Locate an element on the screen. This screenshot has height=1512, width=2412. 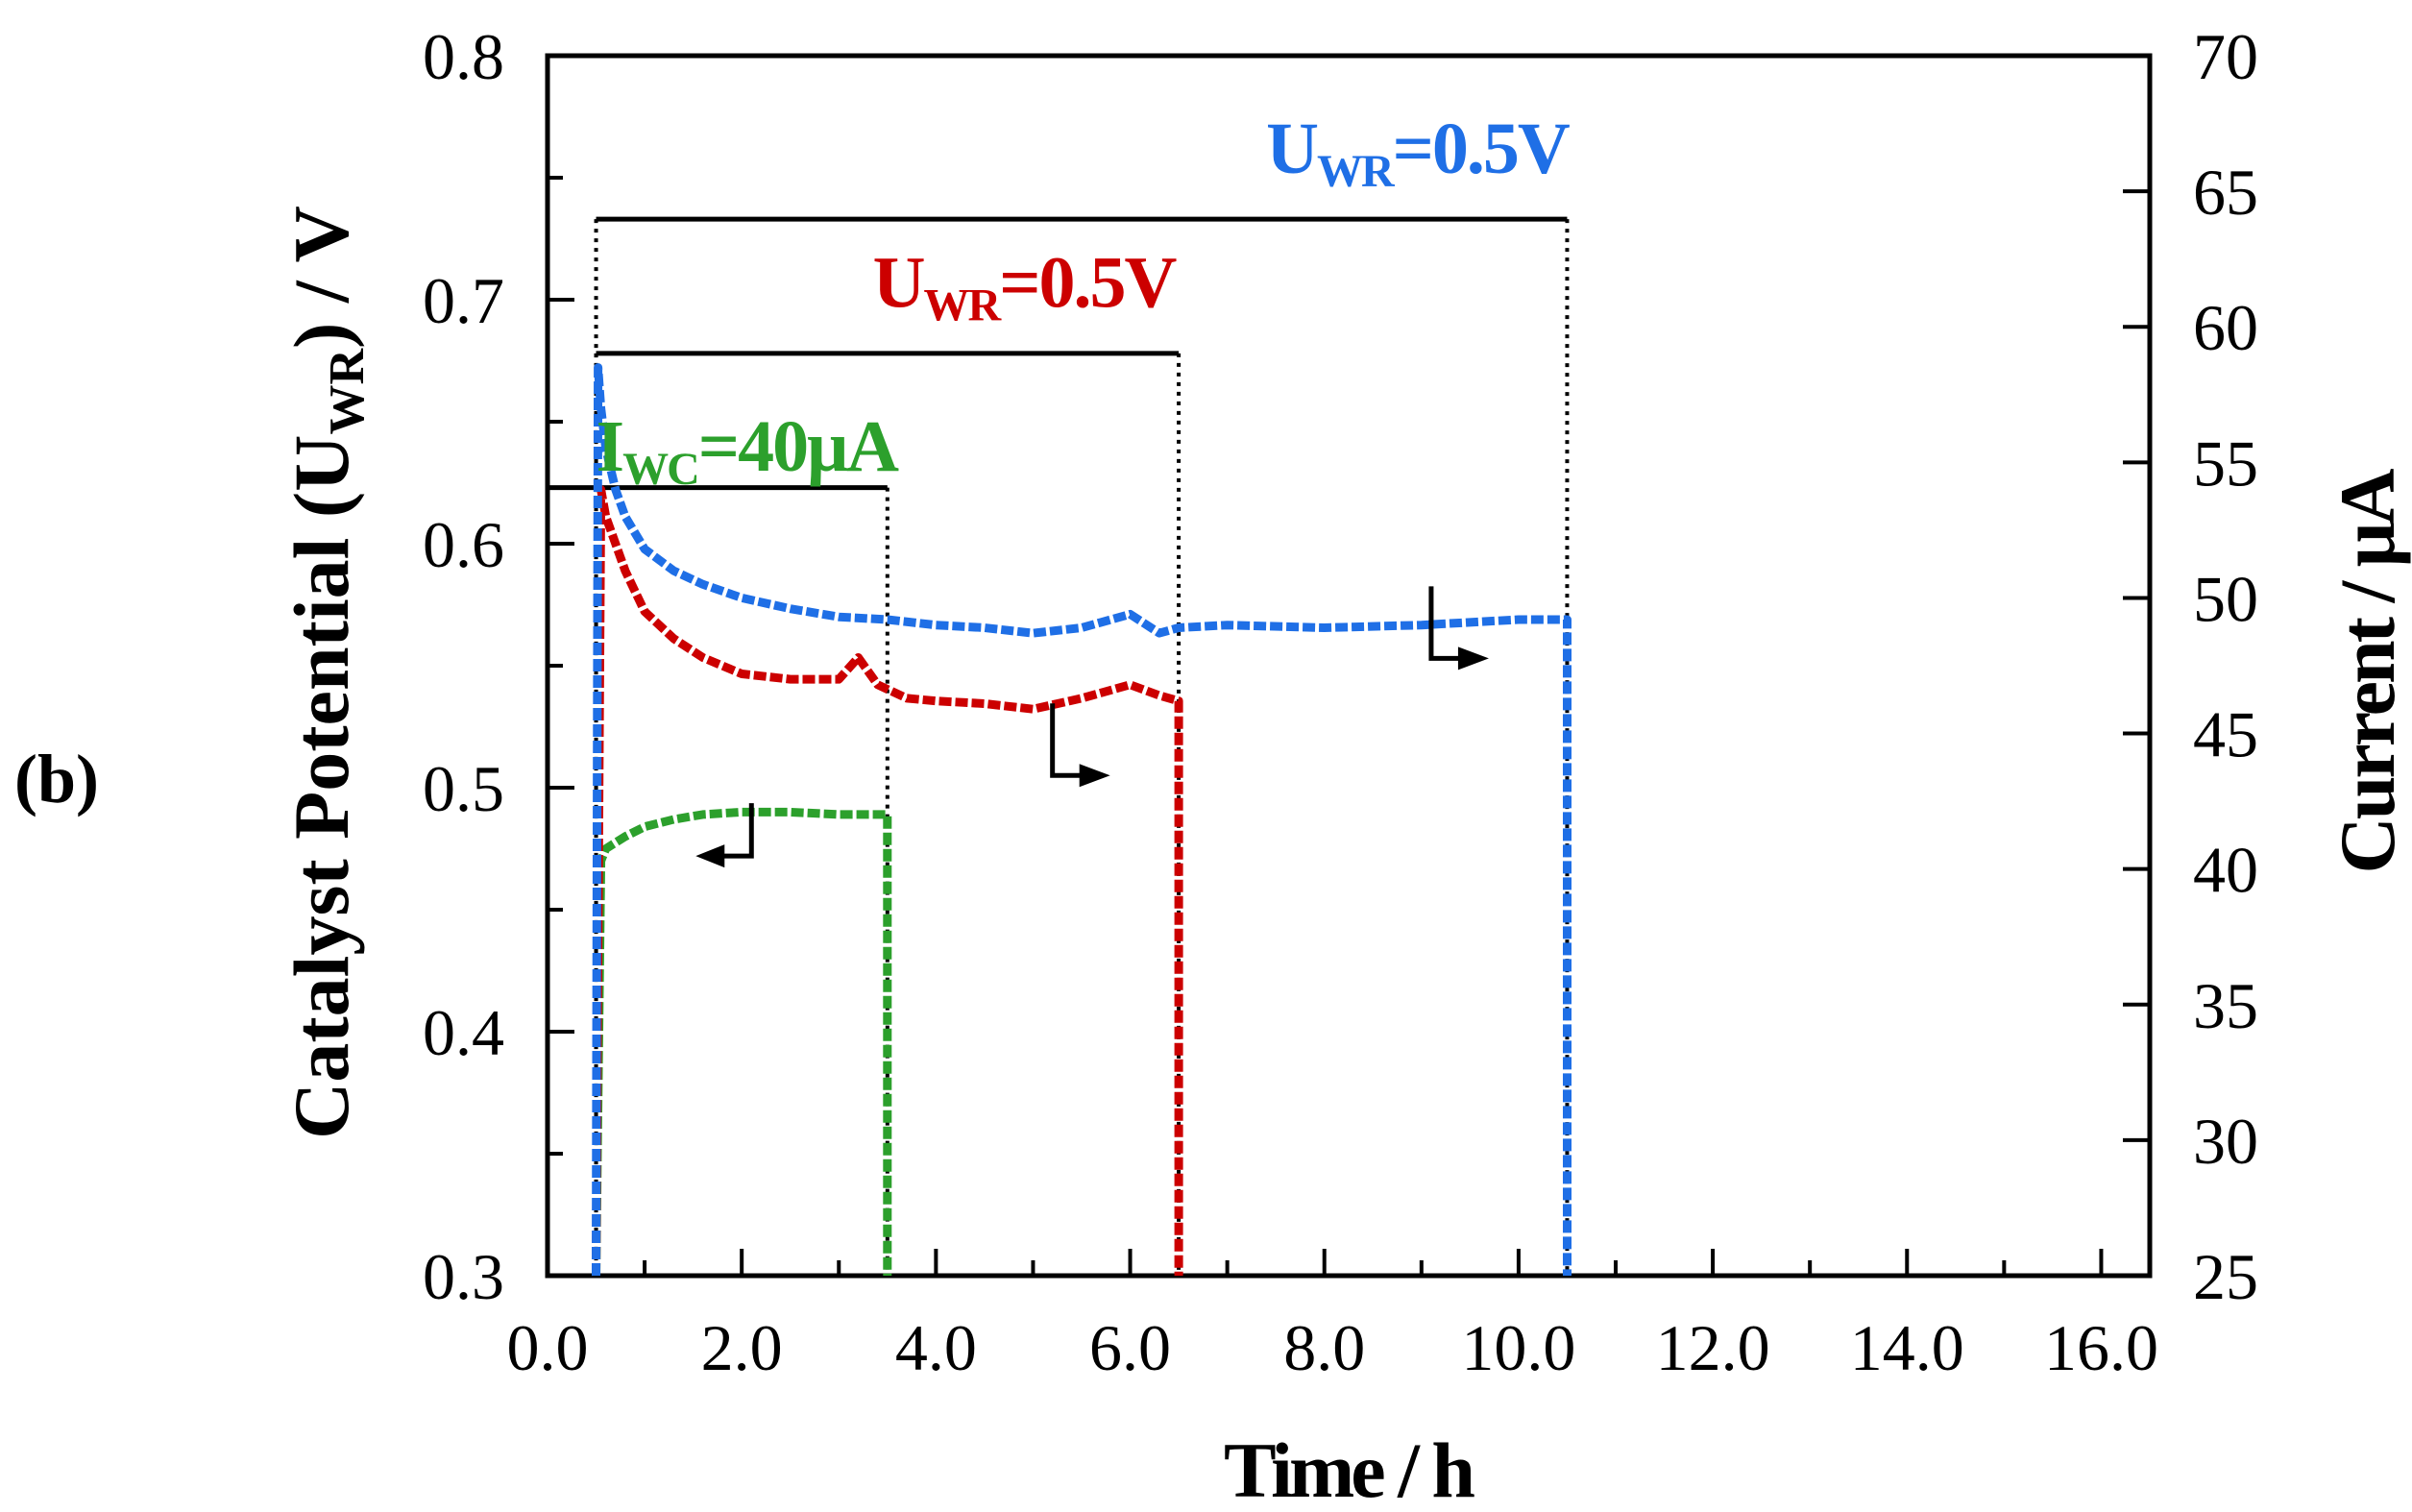
red-arrow-right-axis is located at coordinates (1080, 745).